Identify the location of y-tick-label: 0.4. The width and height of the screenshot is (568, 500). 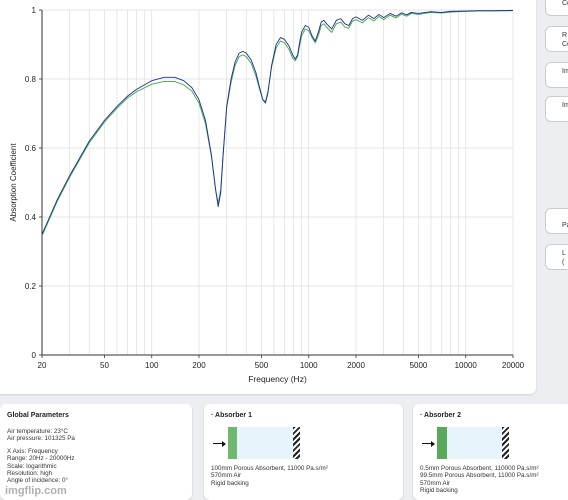
(31, 217).